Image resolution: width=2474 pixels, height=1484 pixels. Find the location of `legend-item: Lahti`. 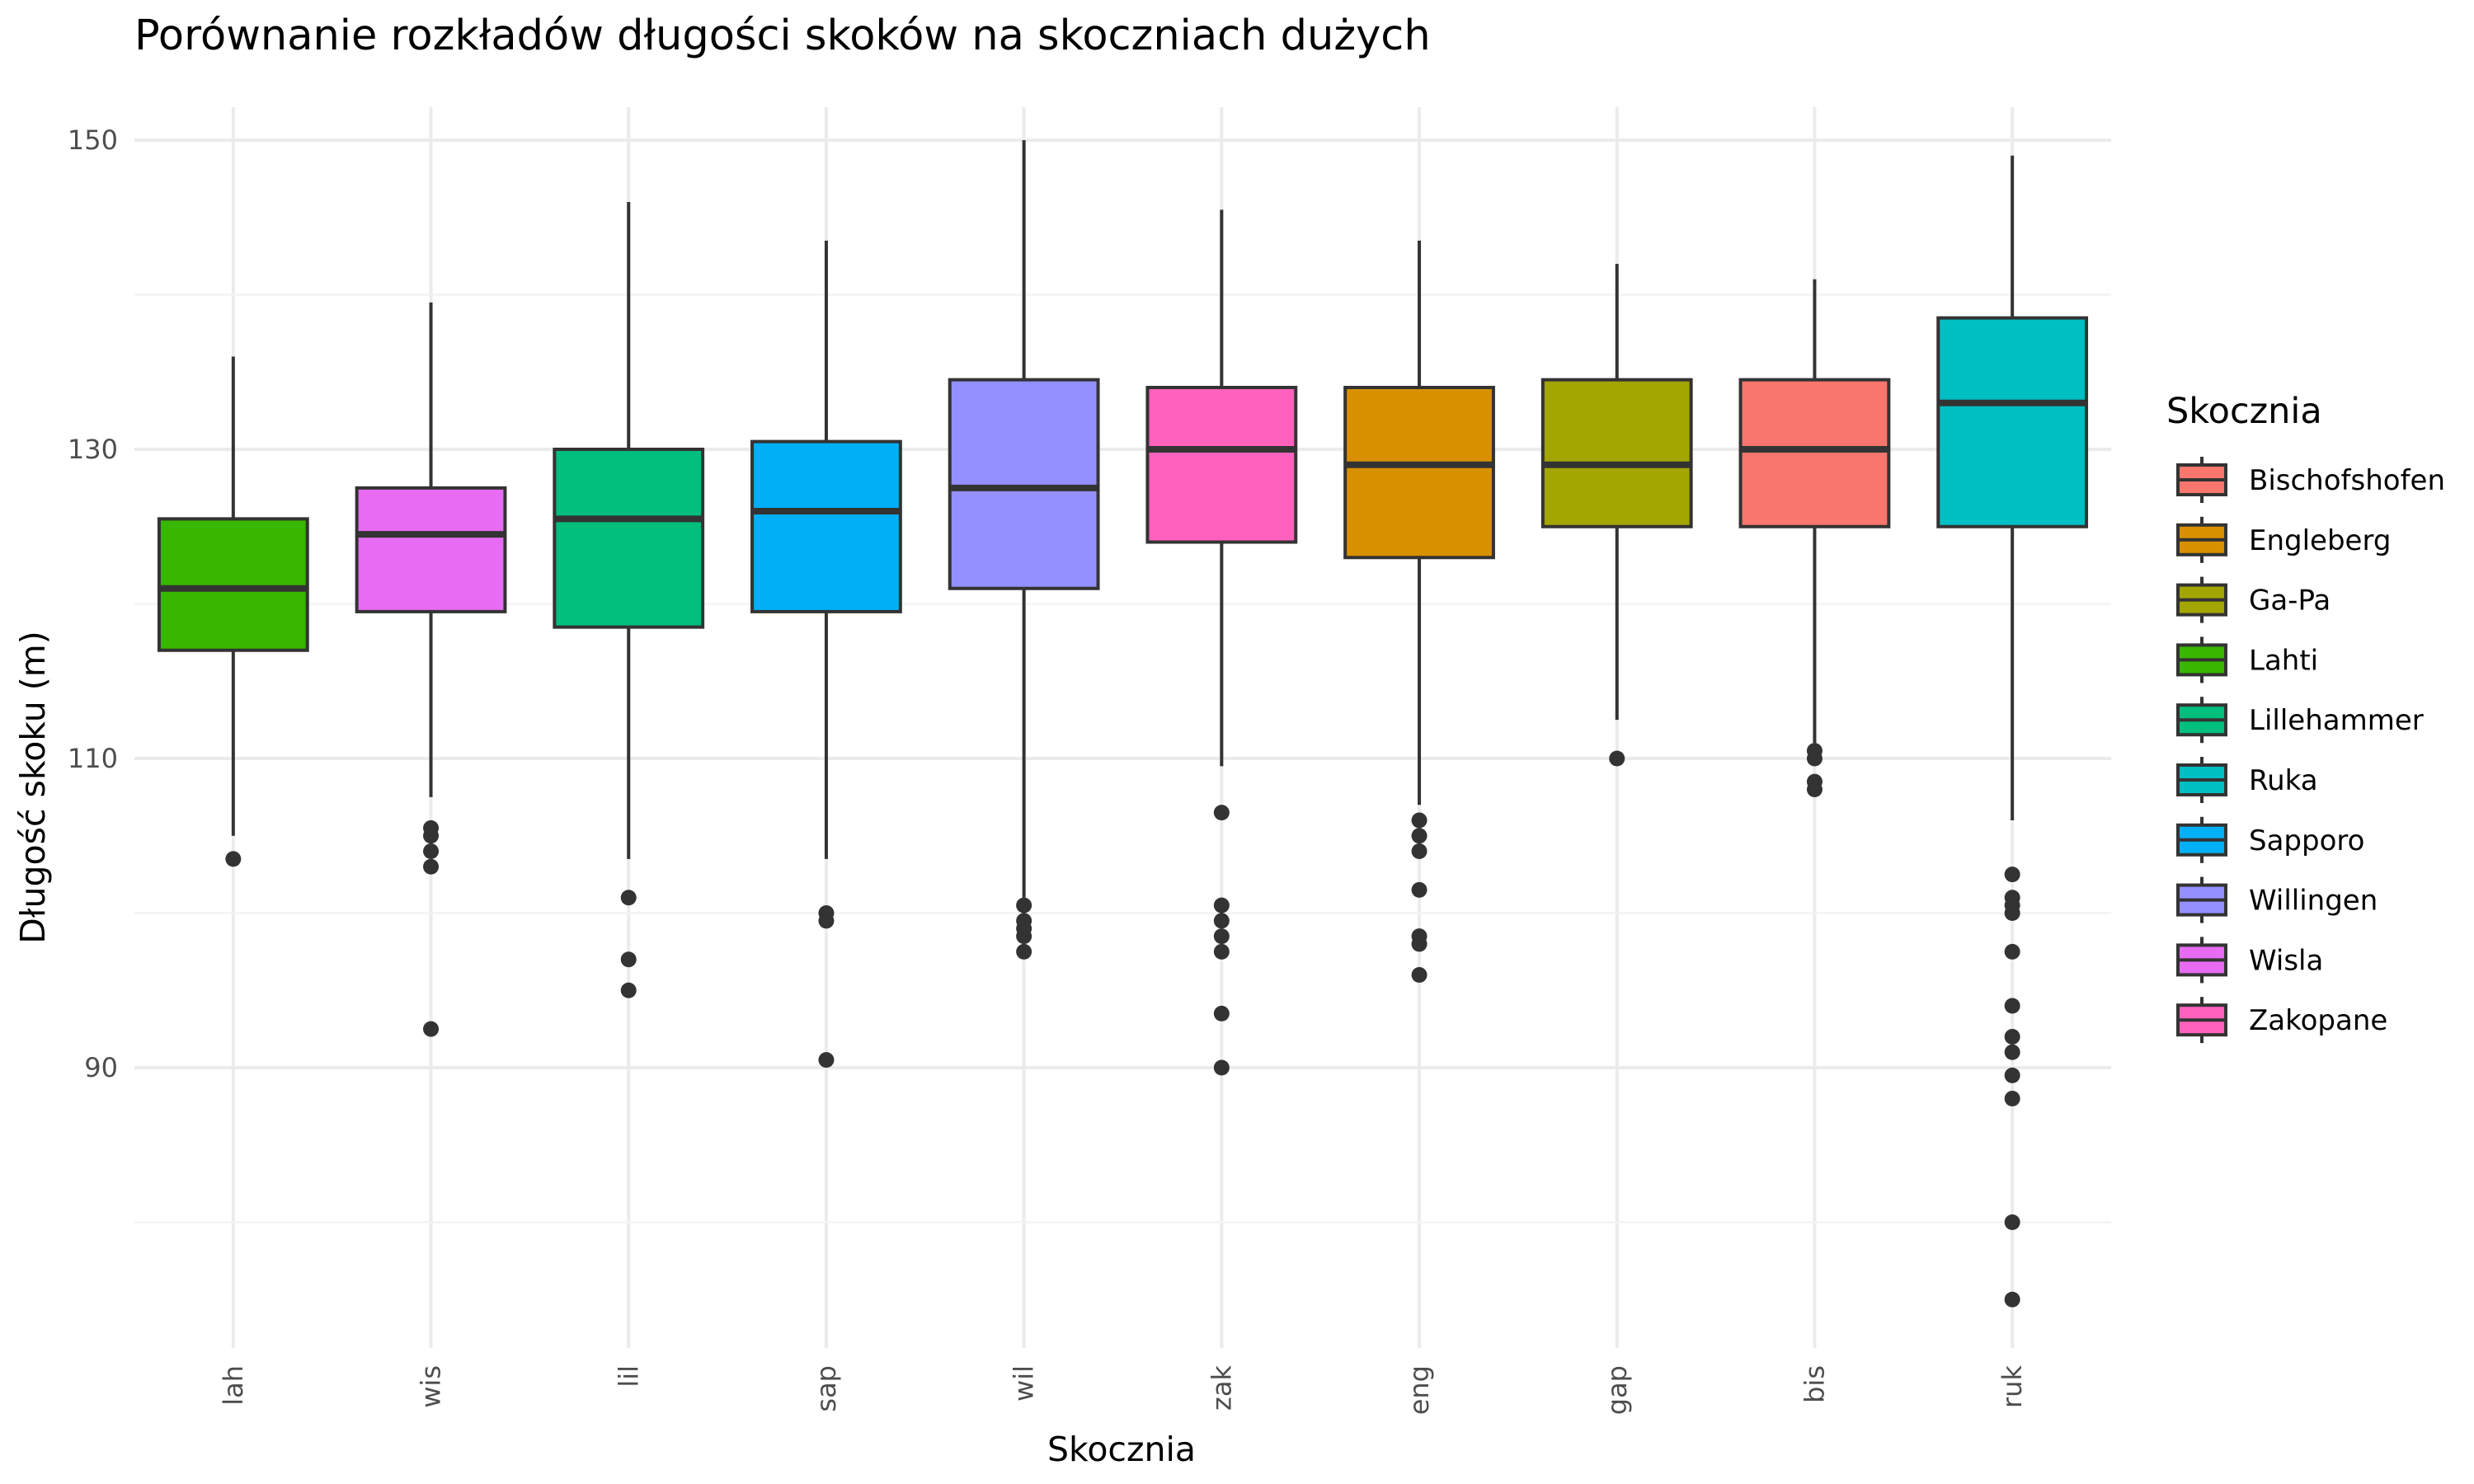

legend-item: Lahti is located at coordinates (2247, 659).